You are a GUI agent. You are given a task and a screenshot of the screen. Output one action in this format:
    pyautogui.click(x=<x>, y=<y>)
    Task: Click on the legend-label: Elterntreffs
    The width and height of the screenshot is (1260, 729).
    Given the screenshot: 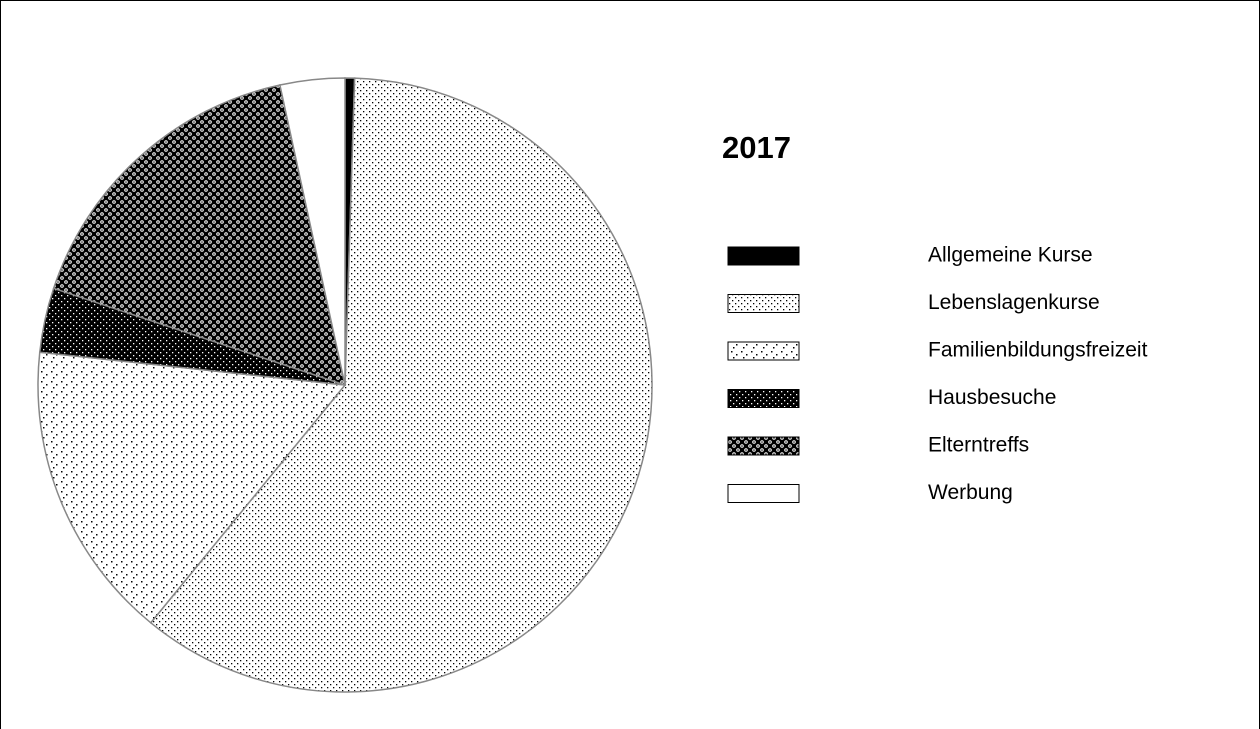 What is the action you would take?
    pyautogui.click(x=978, y=445)
    